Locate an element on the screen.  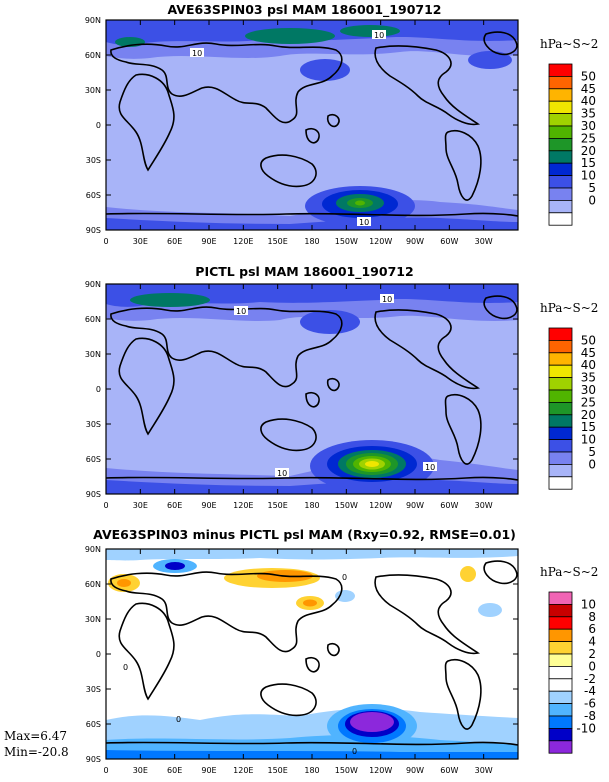
colorbar-label: 30 is located at coordinates (588, 126).